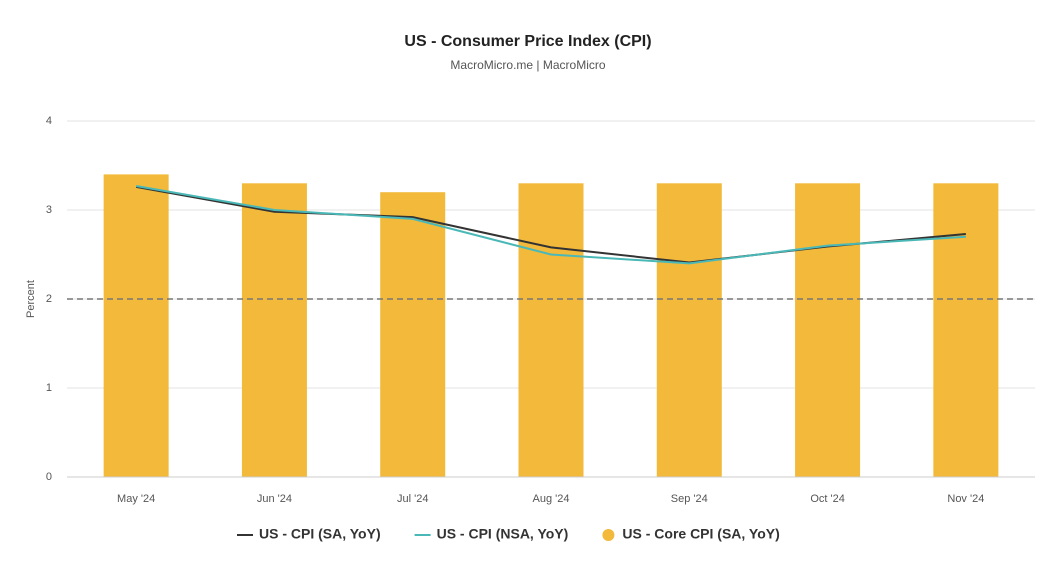  What do you see at coordinates (503, 534) in the screenshot?
I see `legend-label: US - CPI (NSA, YoY)` at bounding box center [503, 534].